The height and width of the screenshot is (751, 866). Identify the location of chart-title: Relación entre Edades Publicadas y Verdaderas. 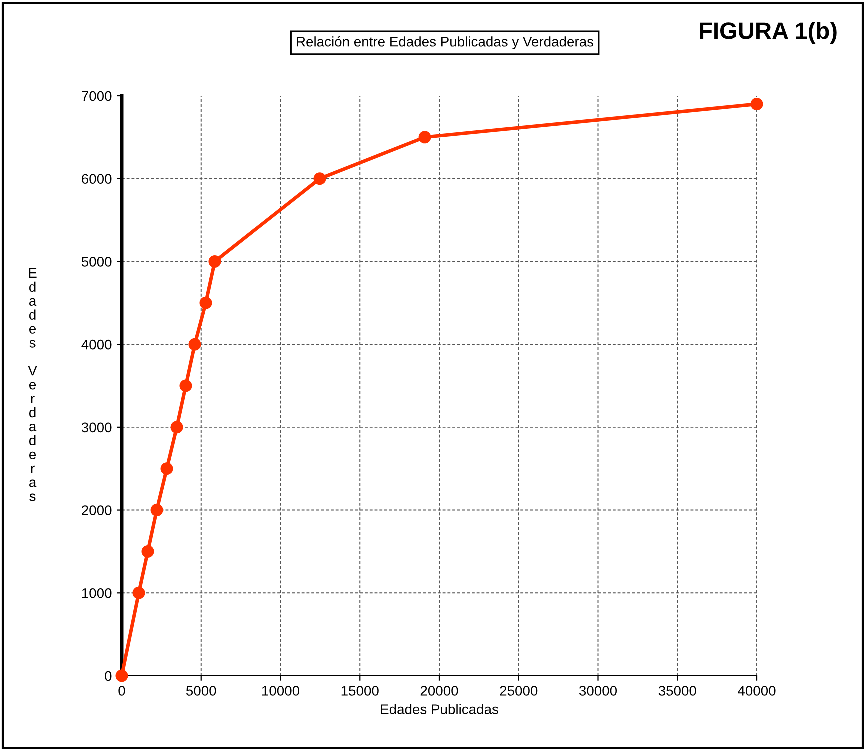
(445, 43).